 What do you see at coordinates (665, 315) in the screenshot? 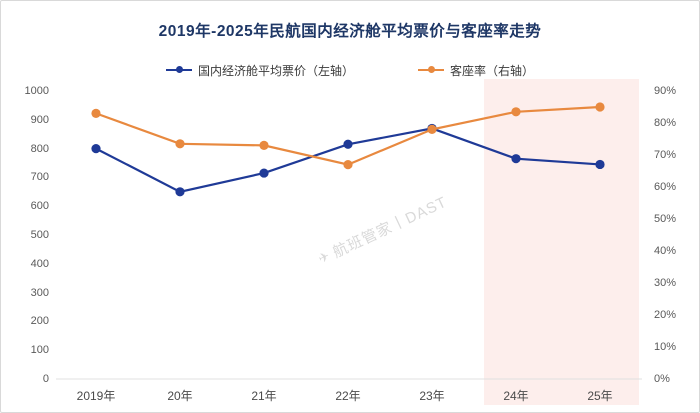
I see `right-axis-tick: 20%` at bounding box center [665, 315].